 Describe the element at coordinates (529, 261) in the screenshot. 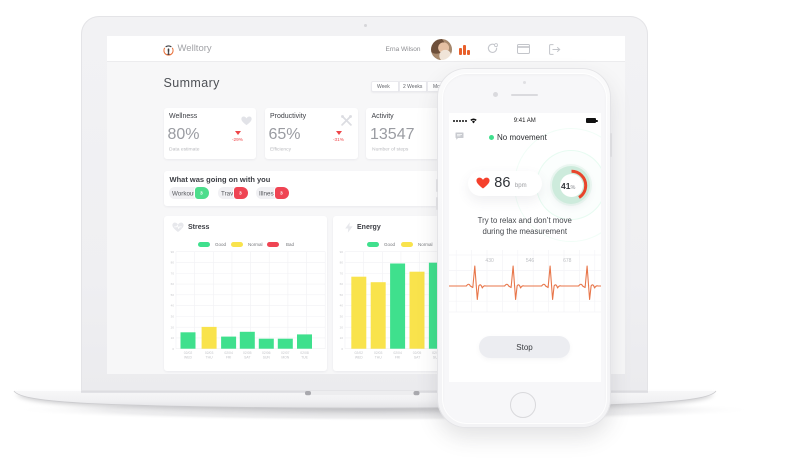

I see `svg-text: 546` at that location.